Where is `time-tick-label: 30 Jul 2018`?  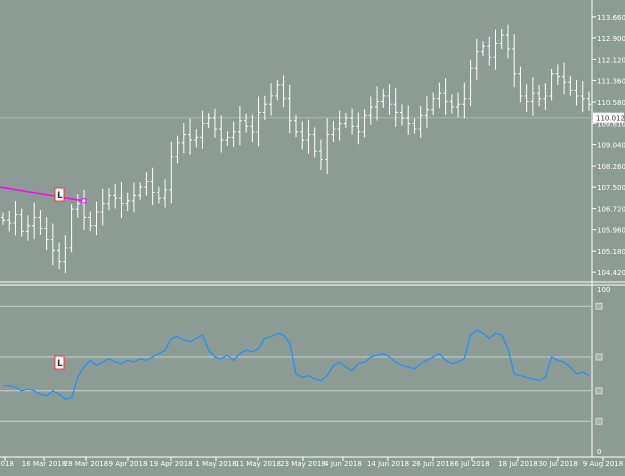 time-tick-label: 30 Jul 2018 is located at coordinates (558, 464).